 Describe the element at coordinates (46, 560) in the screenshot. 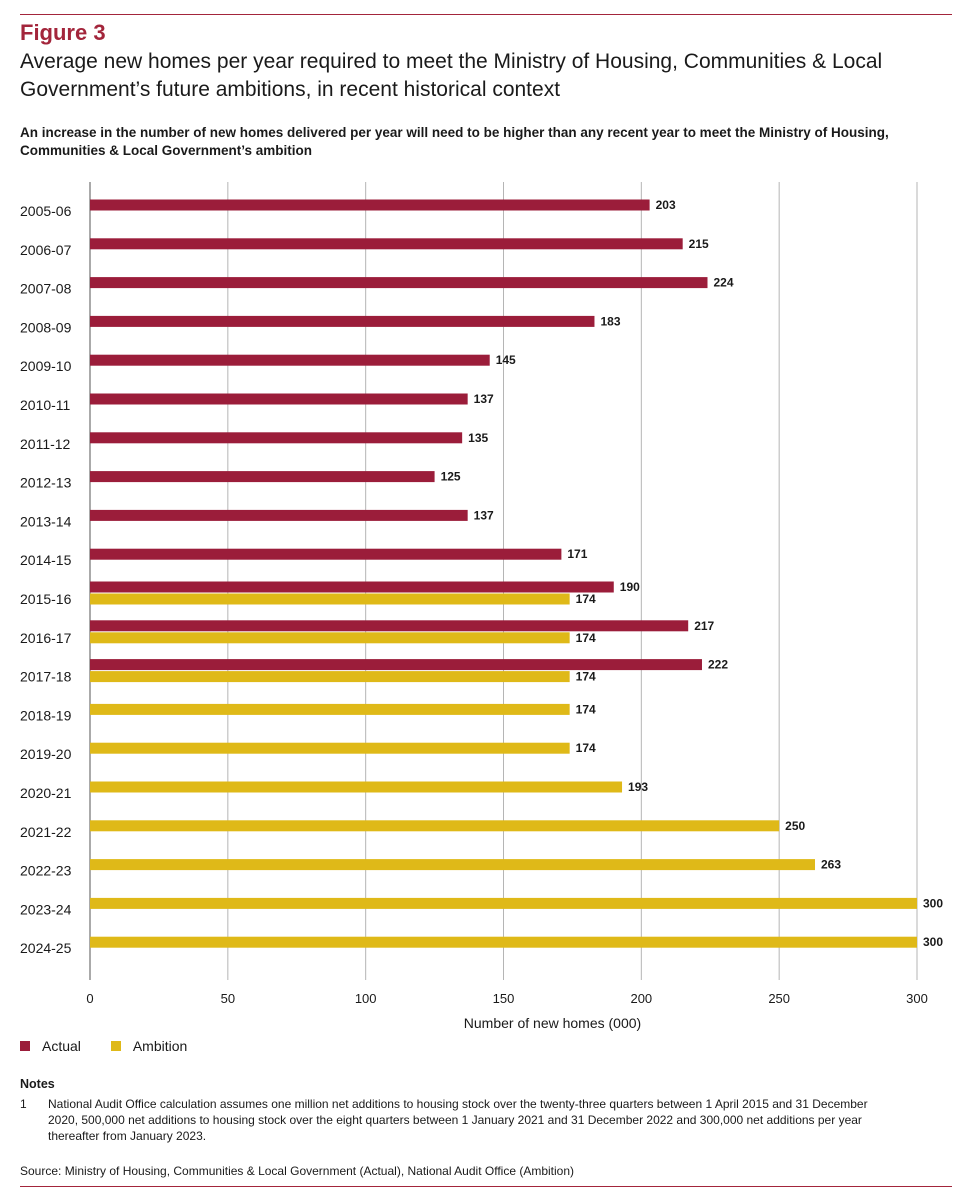

I see `category-label: 2014-15` at that location.